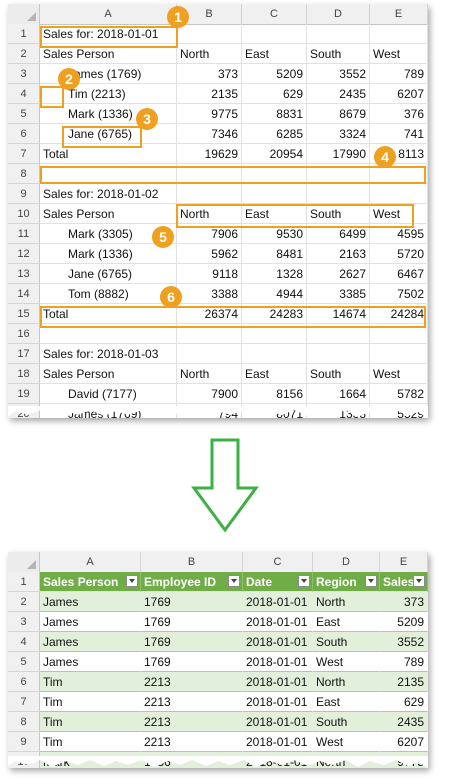  Describe the element at coordinates (108, 94) in the screenshot. I see `cell-a4: Tim (2213)` at that location.